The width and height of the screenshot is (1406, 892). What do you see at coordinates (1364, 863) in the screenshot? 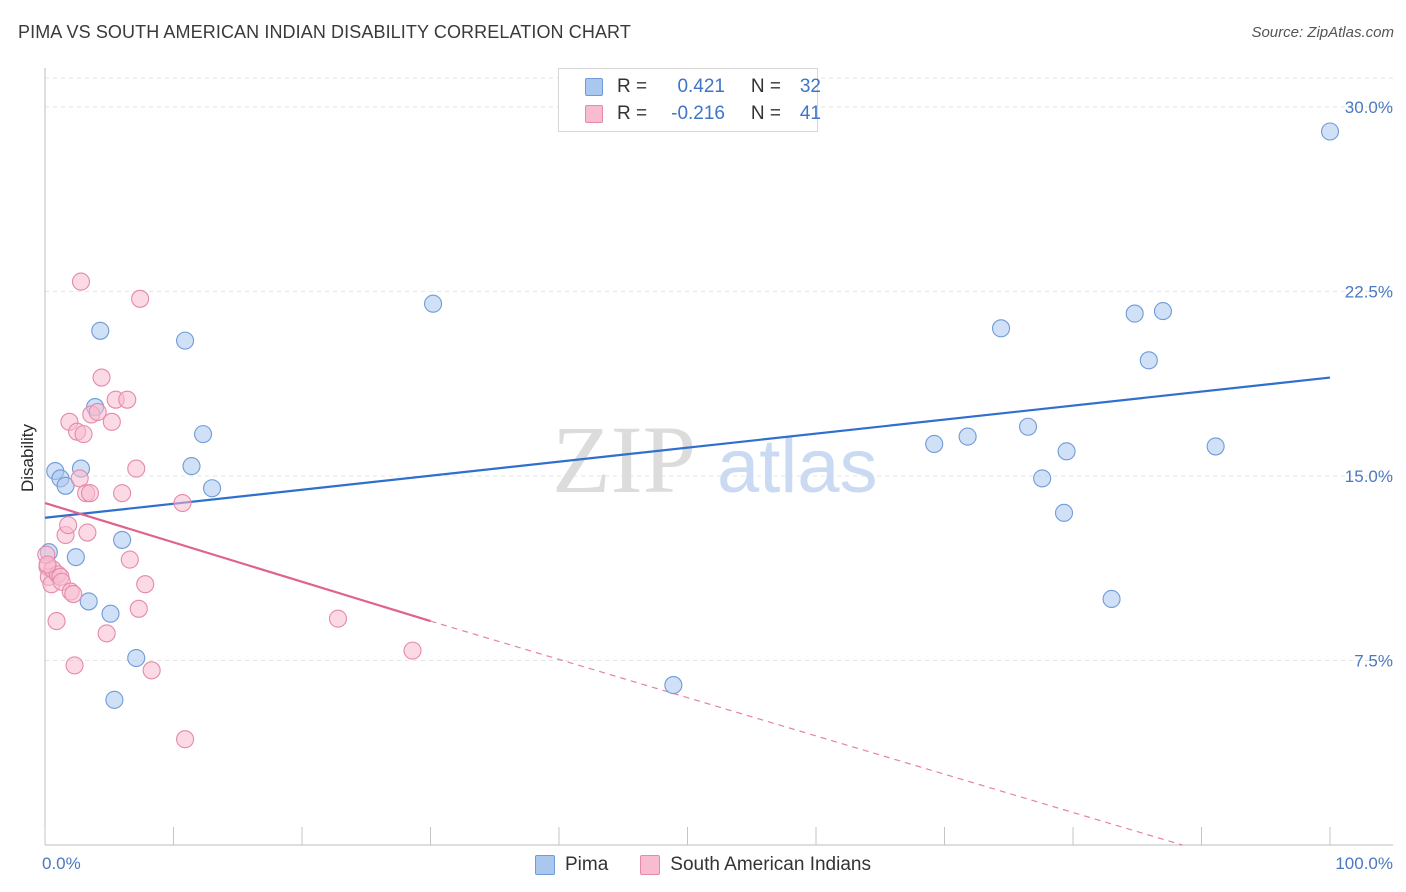
I see `x-tick-label-max: 100.0%` at bounding box center [1364, 863].